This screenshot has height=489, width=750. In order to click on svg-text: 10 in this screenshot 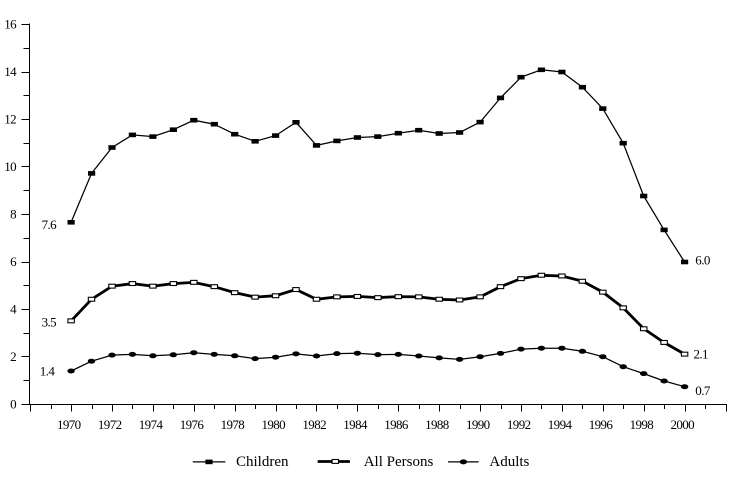, I will do `click(10, 166)`.